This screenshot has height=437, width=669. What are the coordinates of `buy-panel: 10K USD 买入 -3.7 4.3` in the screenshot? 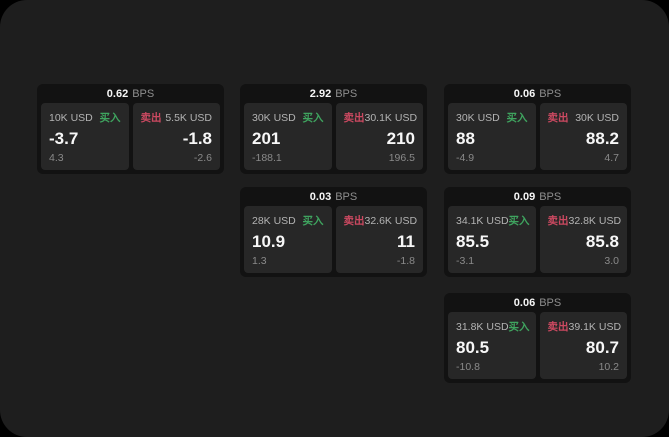 It's located at (85, 136).